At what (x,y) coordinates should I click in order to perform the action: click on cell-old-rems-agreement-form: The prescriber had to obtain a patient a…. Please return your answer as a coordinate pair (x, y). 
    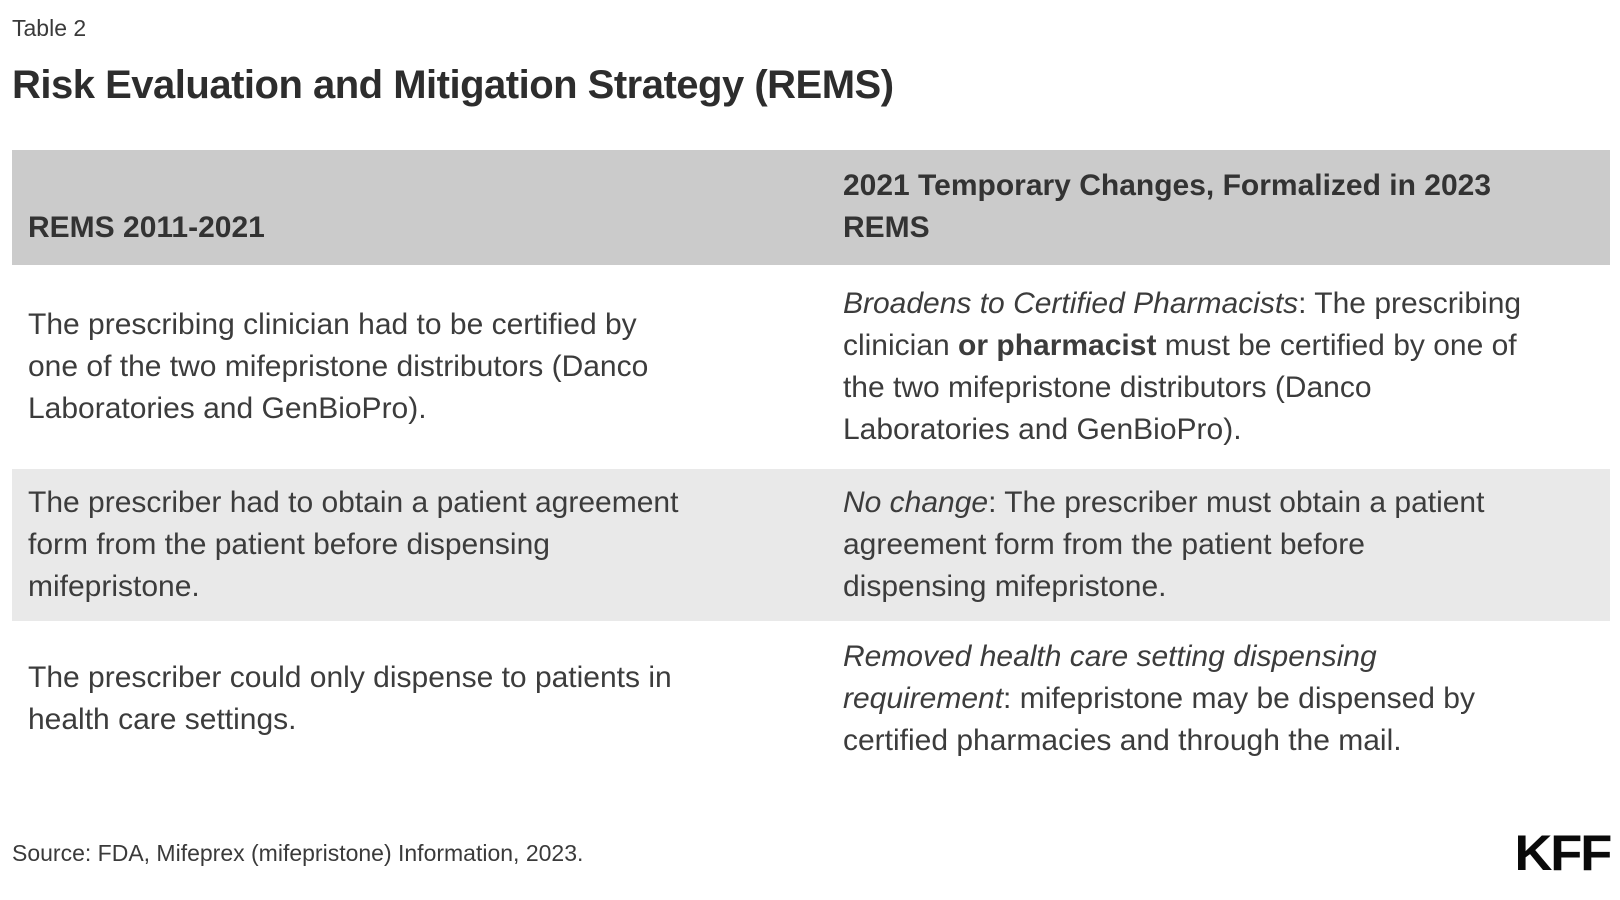
    Looking at the image, I should click on (419, 545).